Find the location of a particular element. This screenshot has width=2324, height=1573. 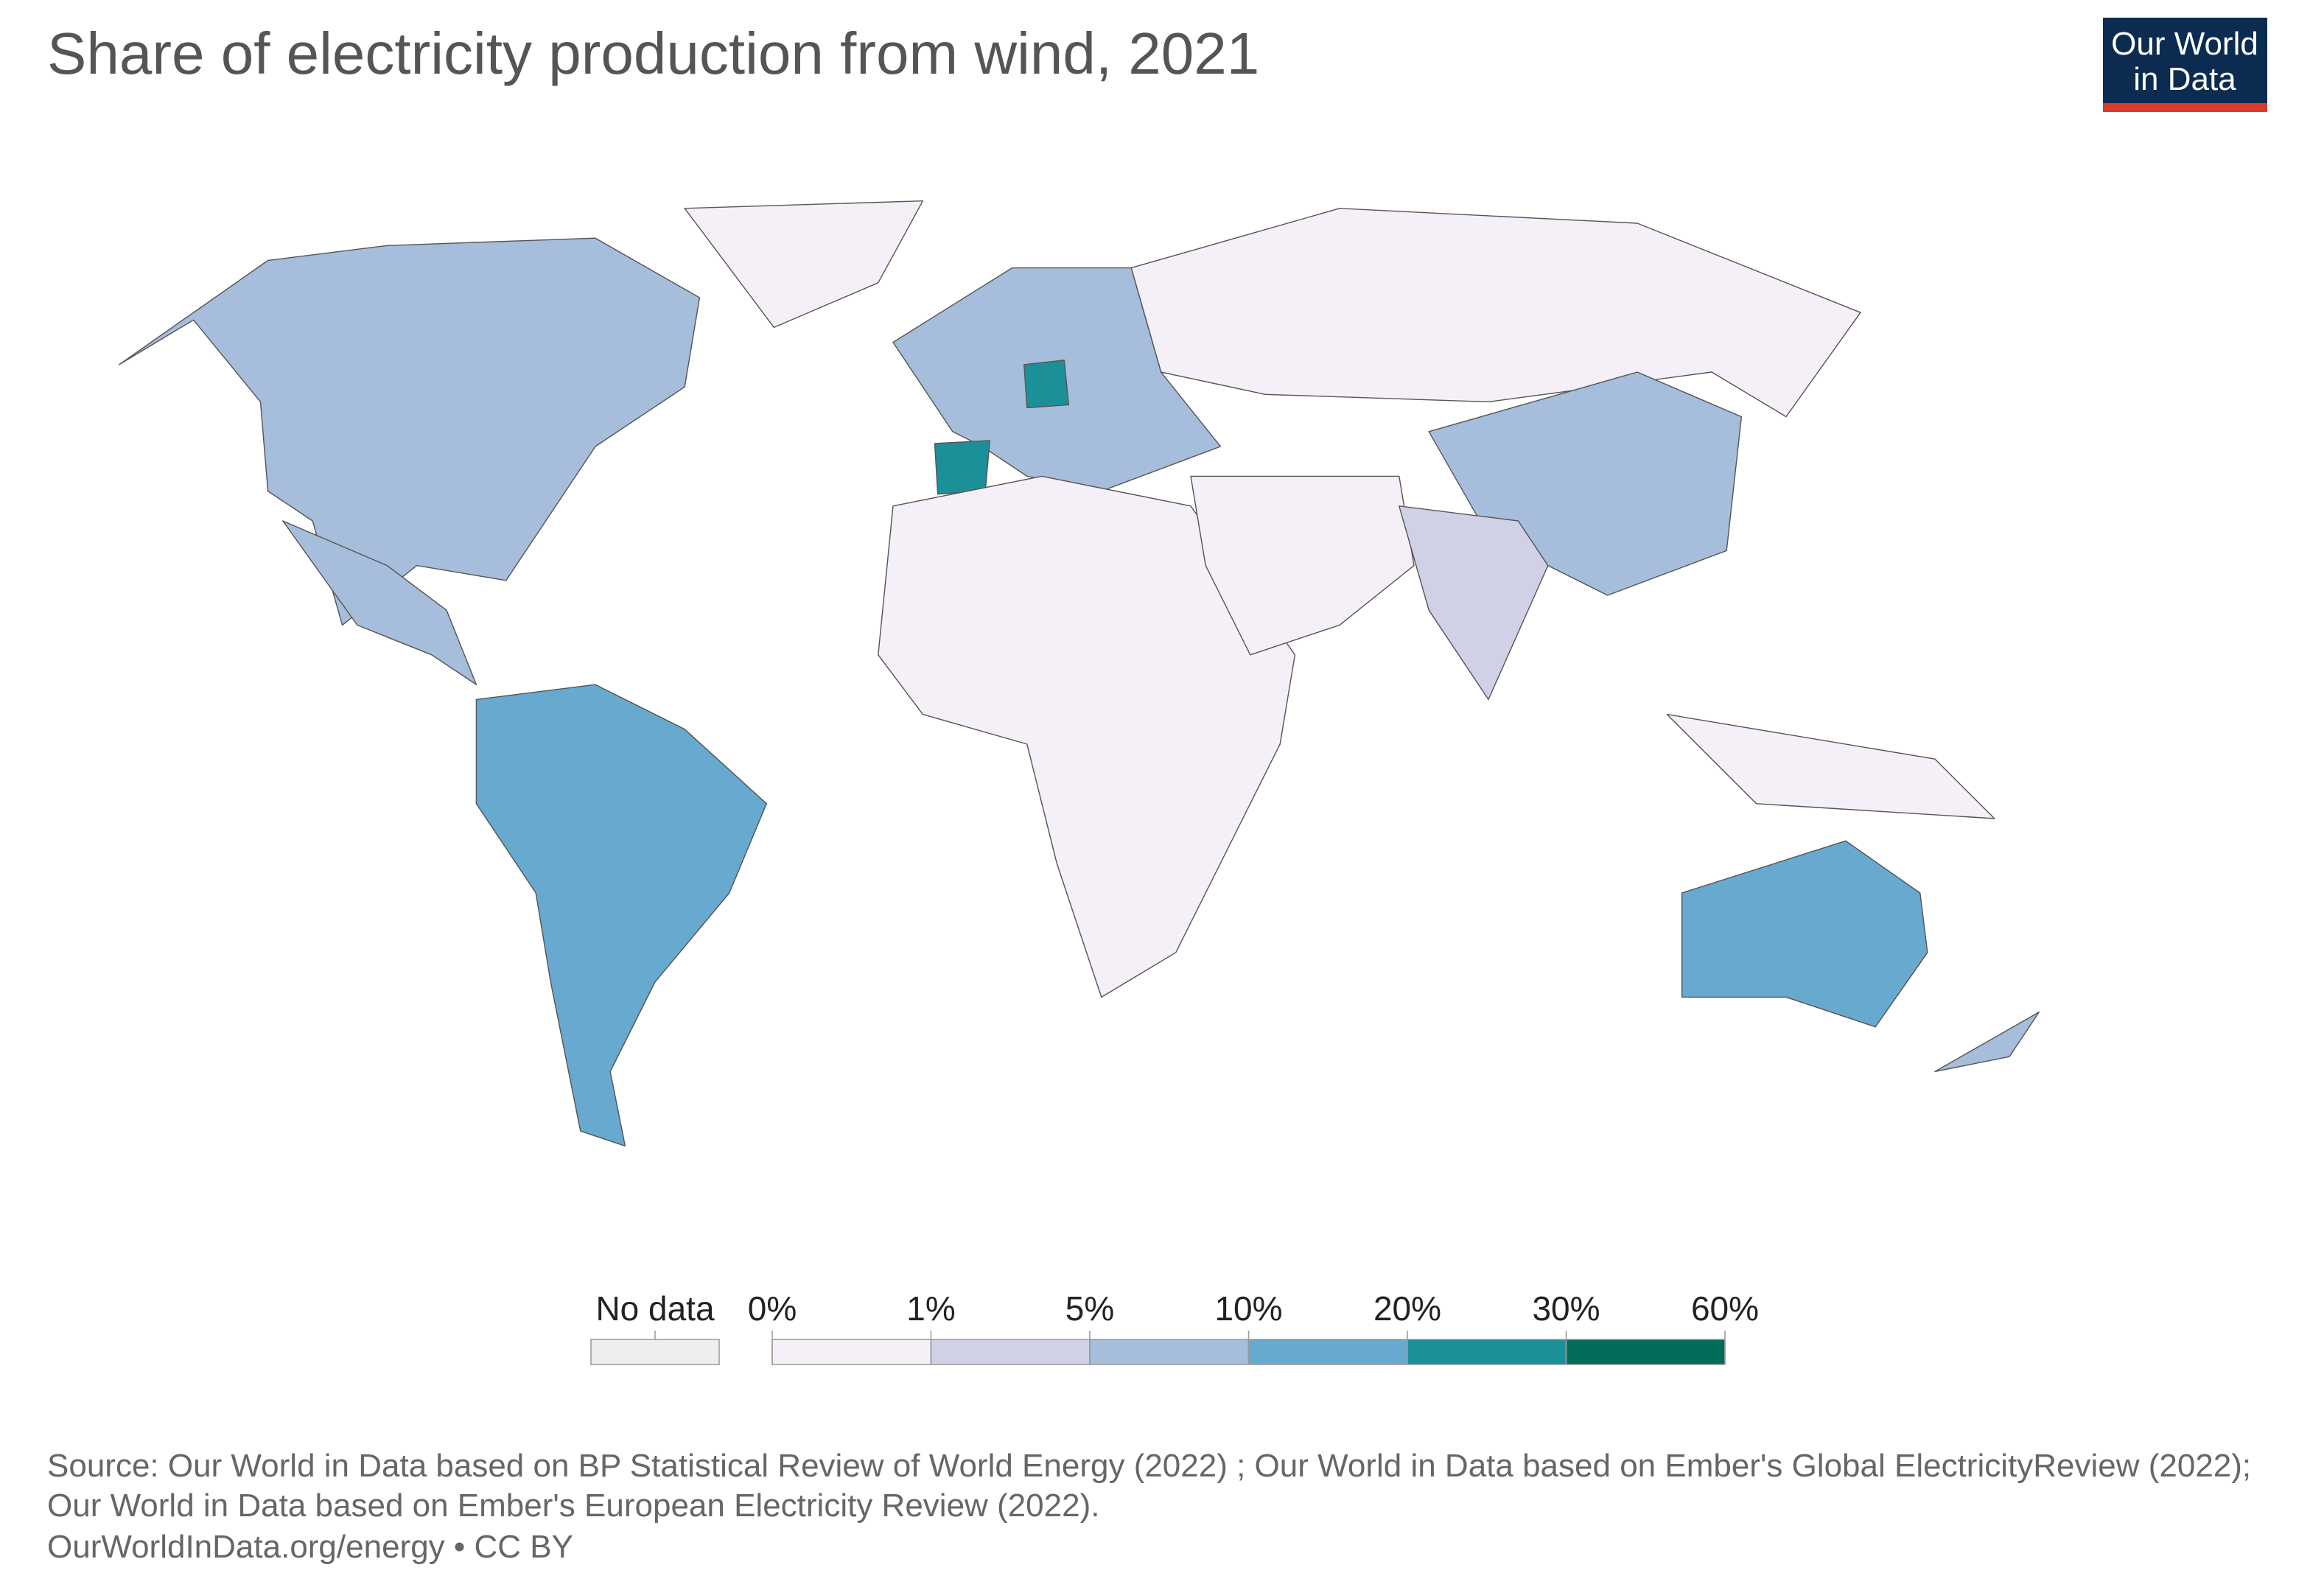

legend-tick-label: 5% is located at coordinates (1089, 1308).